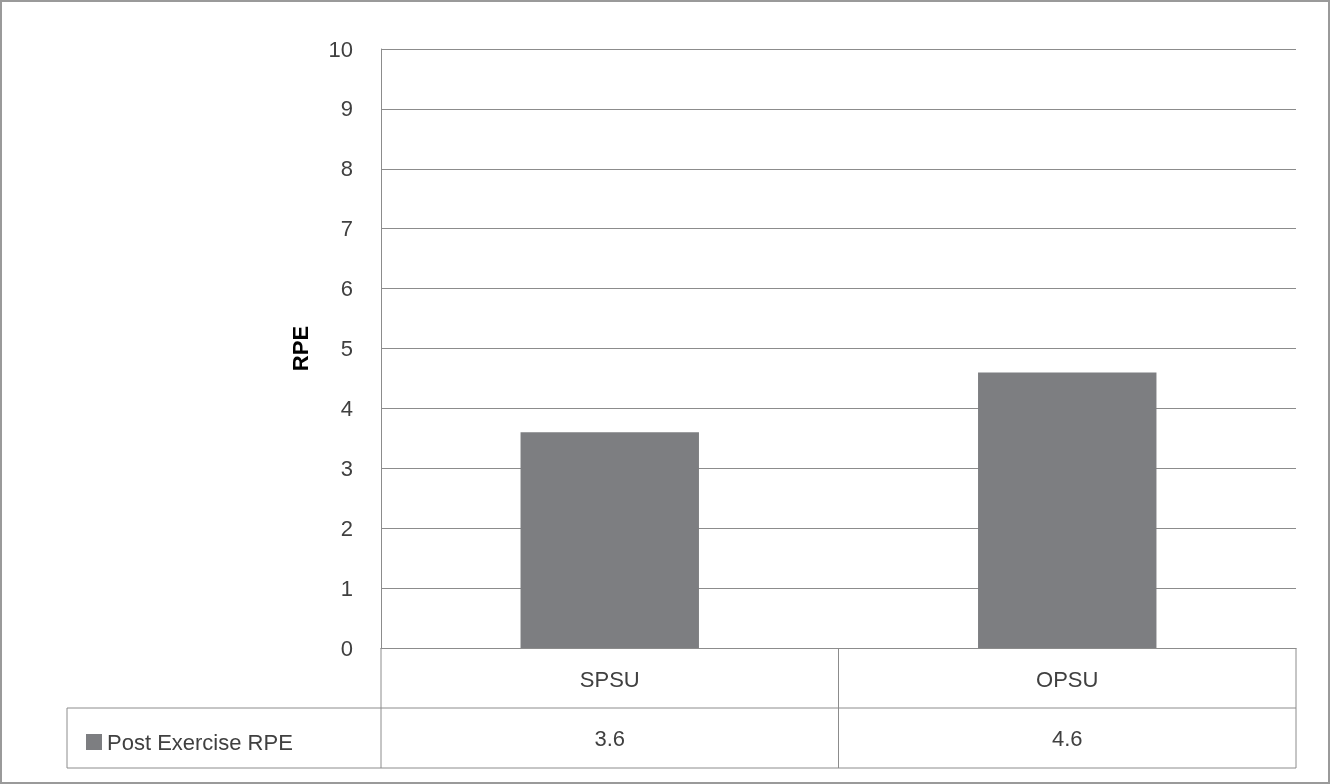  Describe the element at coordinates (300, 348) in the screenshot. I see `y-axis-title: RPE` at that location.